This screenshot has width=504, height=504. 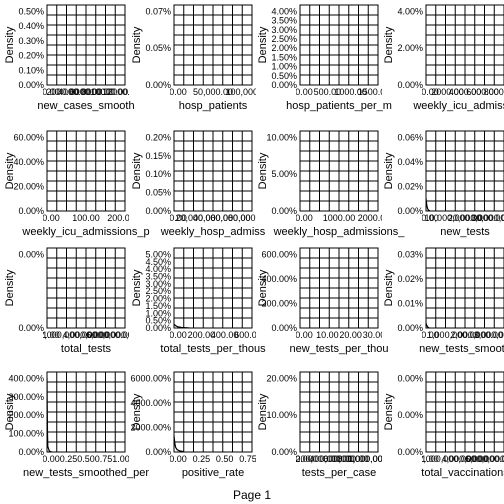 I want to click on x-axis-title: weekly_icu_admissions_p, so click(x=85, y=232).